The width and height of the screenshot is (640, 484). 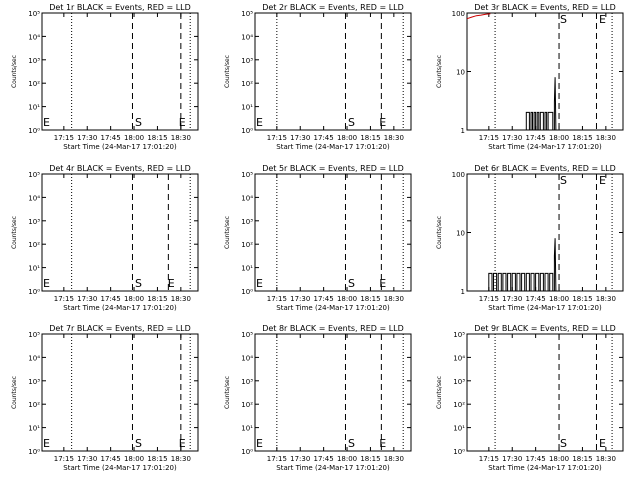 What do you see at coordinates (120, 328) in the screenshot?
I see `panel-title: Det 7r BLACK = Events, RED = LLD` at bounding box center [120, 328].